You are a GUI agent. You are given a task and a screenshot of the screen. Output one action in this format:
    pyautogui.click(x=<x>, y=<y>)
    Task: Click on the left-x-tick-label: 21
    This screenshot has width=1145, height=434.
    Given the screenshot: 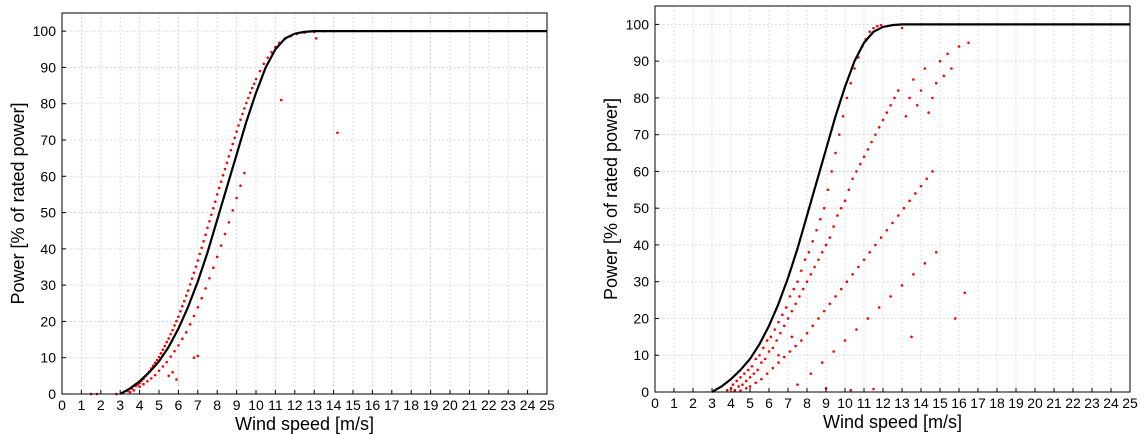 What is the action you would take?
    pyautogui.click(x=470, y=405)
    